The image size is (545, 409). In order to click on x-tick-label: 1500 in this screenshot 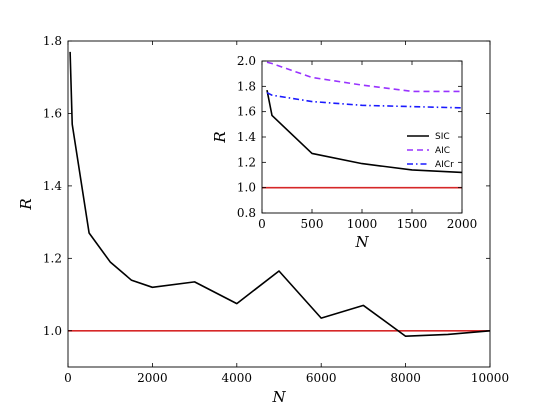, I will do `click(412, 224)`.